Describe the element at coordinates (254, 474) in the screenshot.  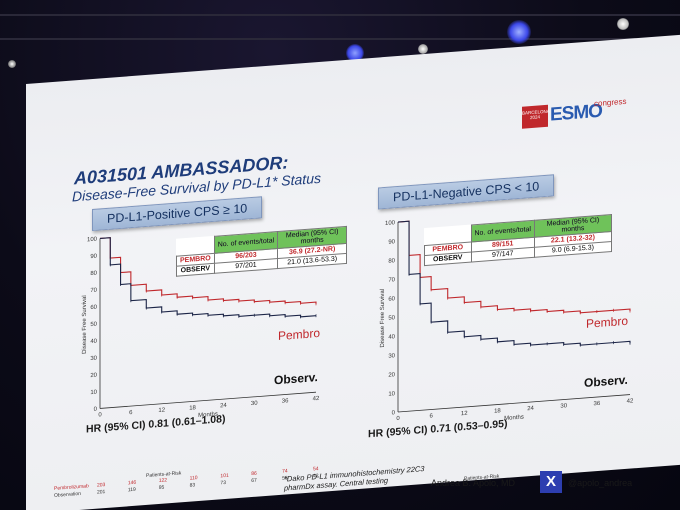
I see `left-risk-value: 86` at that location.